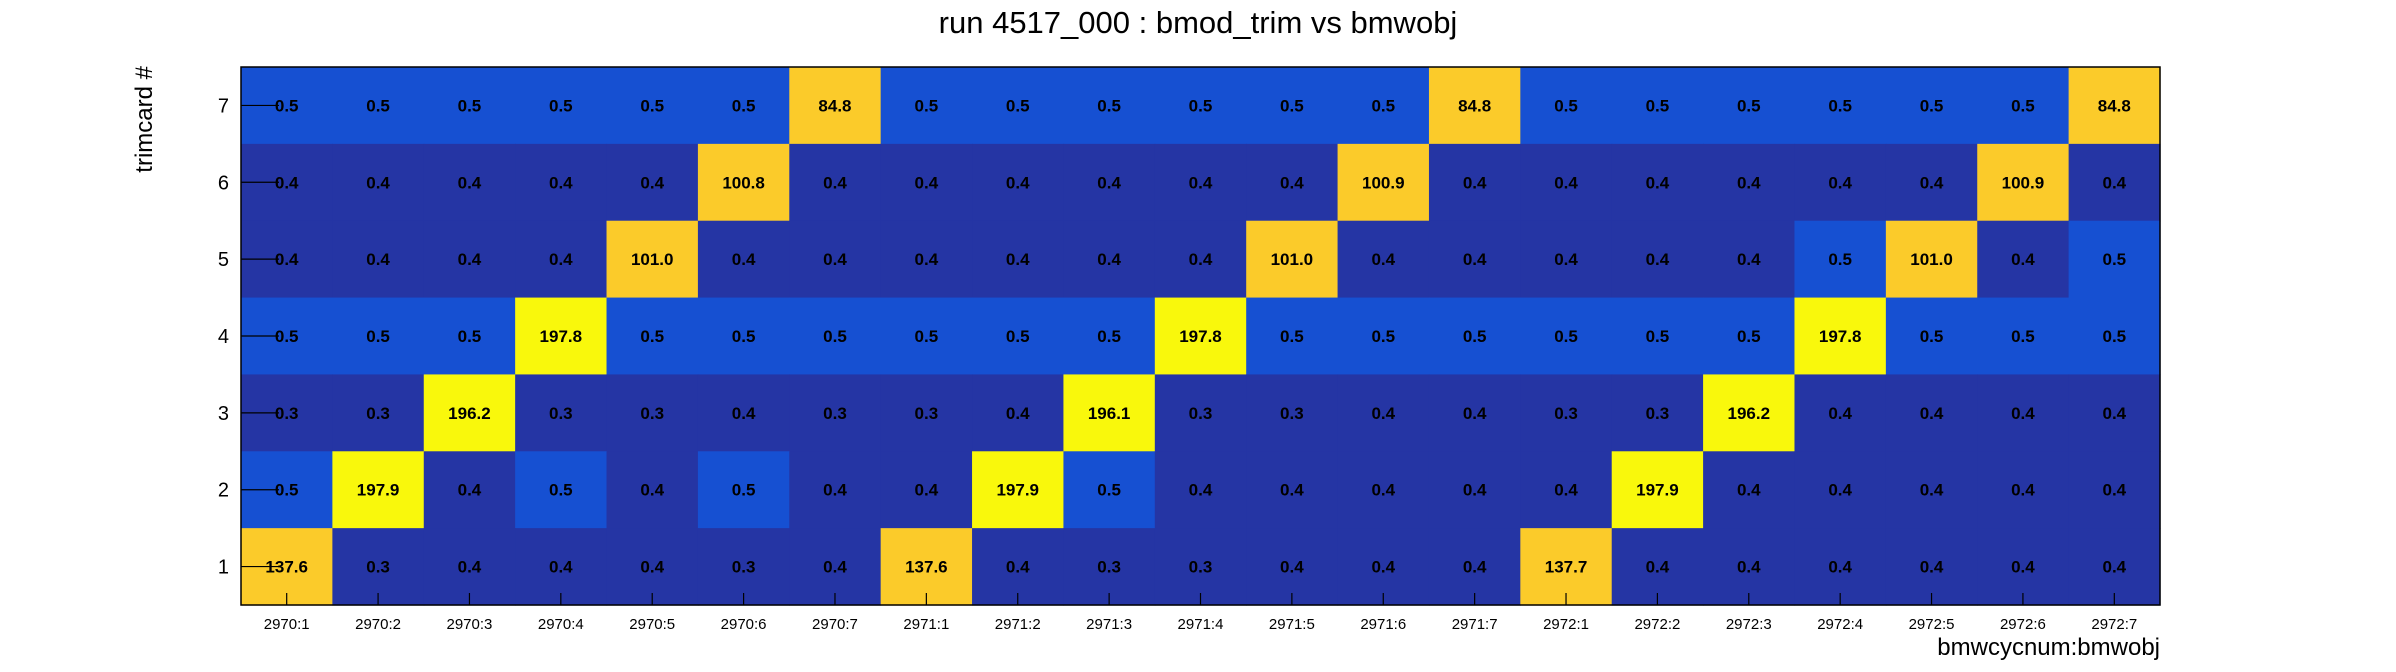  I want to click on x-tick-label: 2972:5, so click(1932, 624).